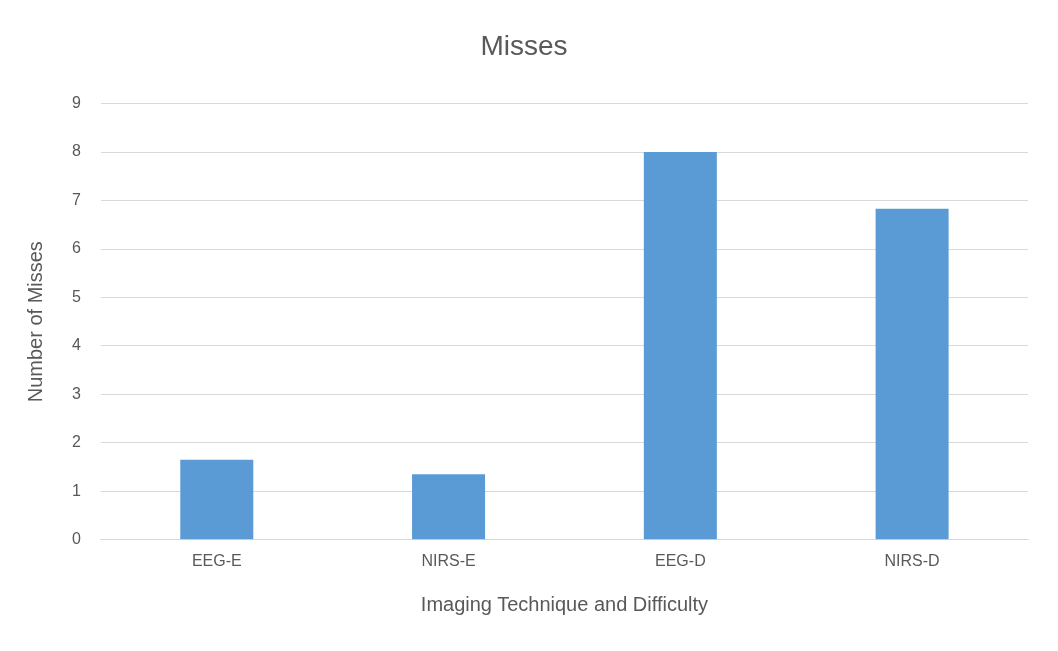 The width and height of the screenshot is (1058, 651). Describe the element at coordinates (34, 322) in the screenshot. I see `y-axis-title: Number of Misses` at that location.